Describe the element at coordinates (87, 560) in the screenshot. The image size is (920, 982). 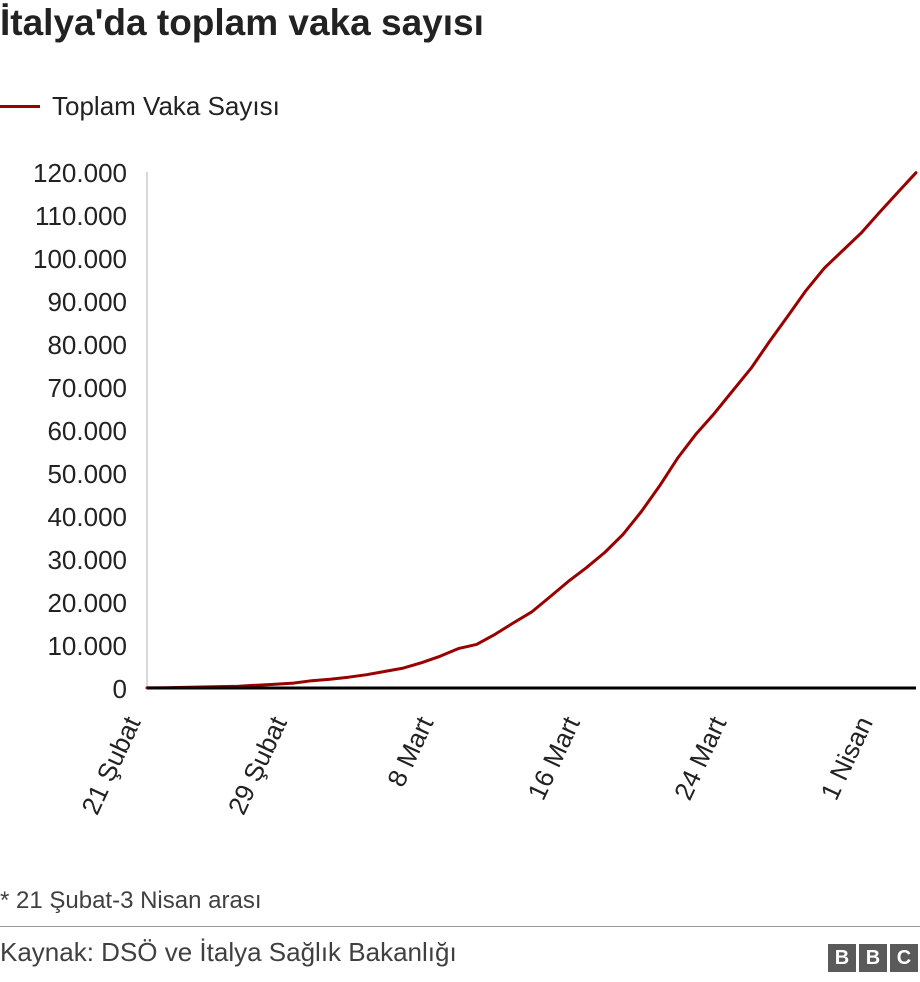
I see `y-tick-label: 30.000` at that location.